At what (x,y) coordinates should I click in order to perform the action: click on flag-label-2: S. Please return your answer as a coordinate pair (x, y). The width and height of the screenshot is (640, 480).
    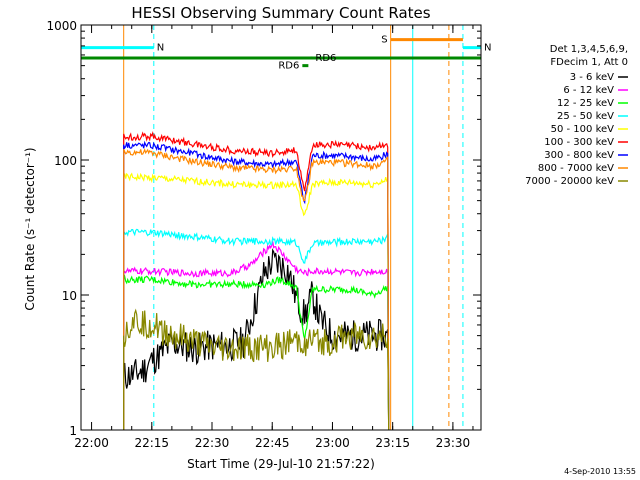
    Looking at the image, I should click on (384, 40).